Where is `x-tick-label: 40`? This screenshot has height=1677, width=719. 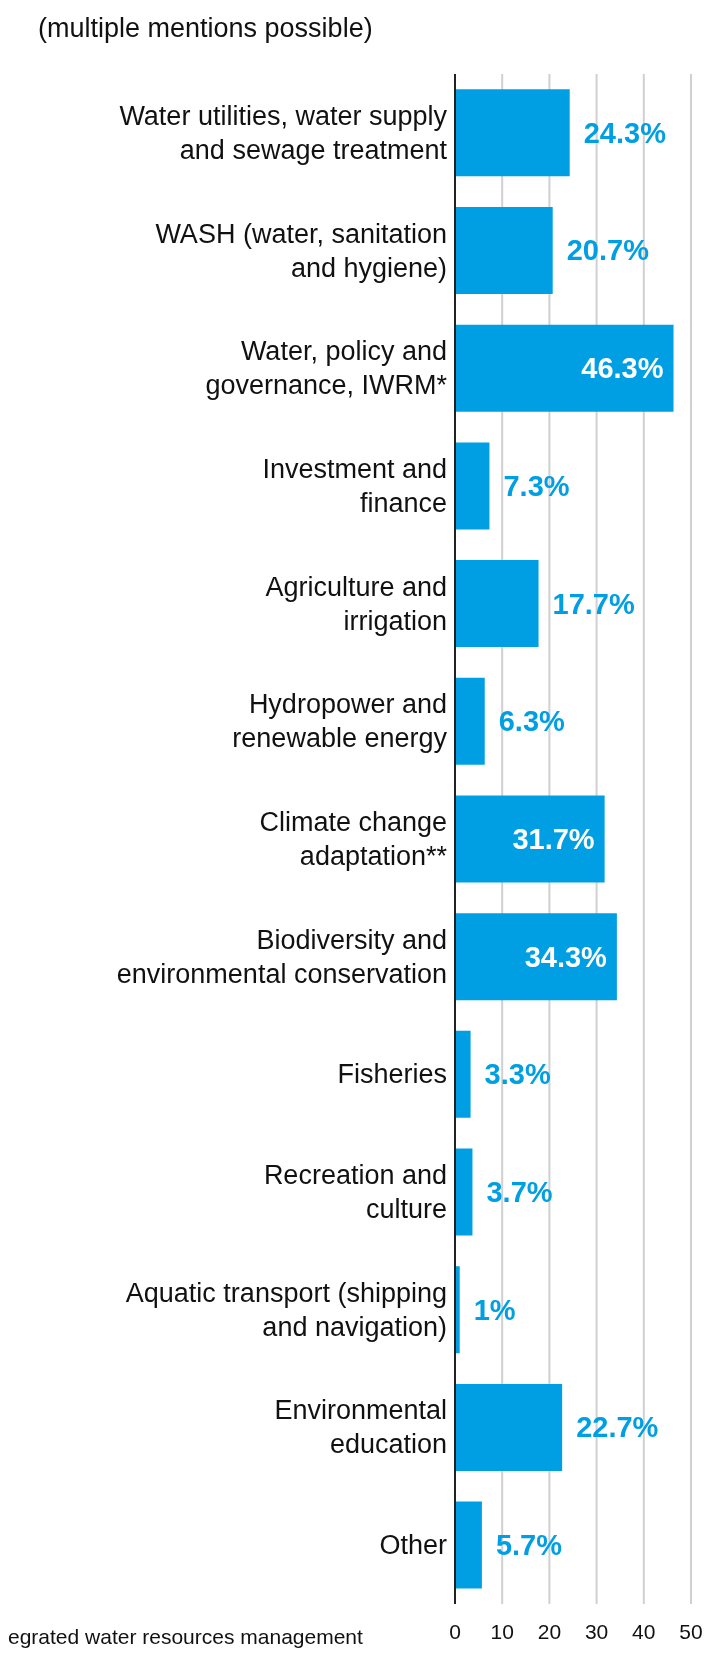 x-tick-label: 40 is located at coordinates (644, 1631).